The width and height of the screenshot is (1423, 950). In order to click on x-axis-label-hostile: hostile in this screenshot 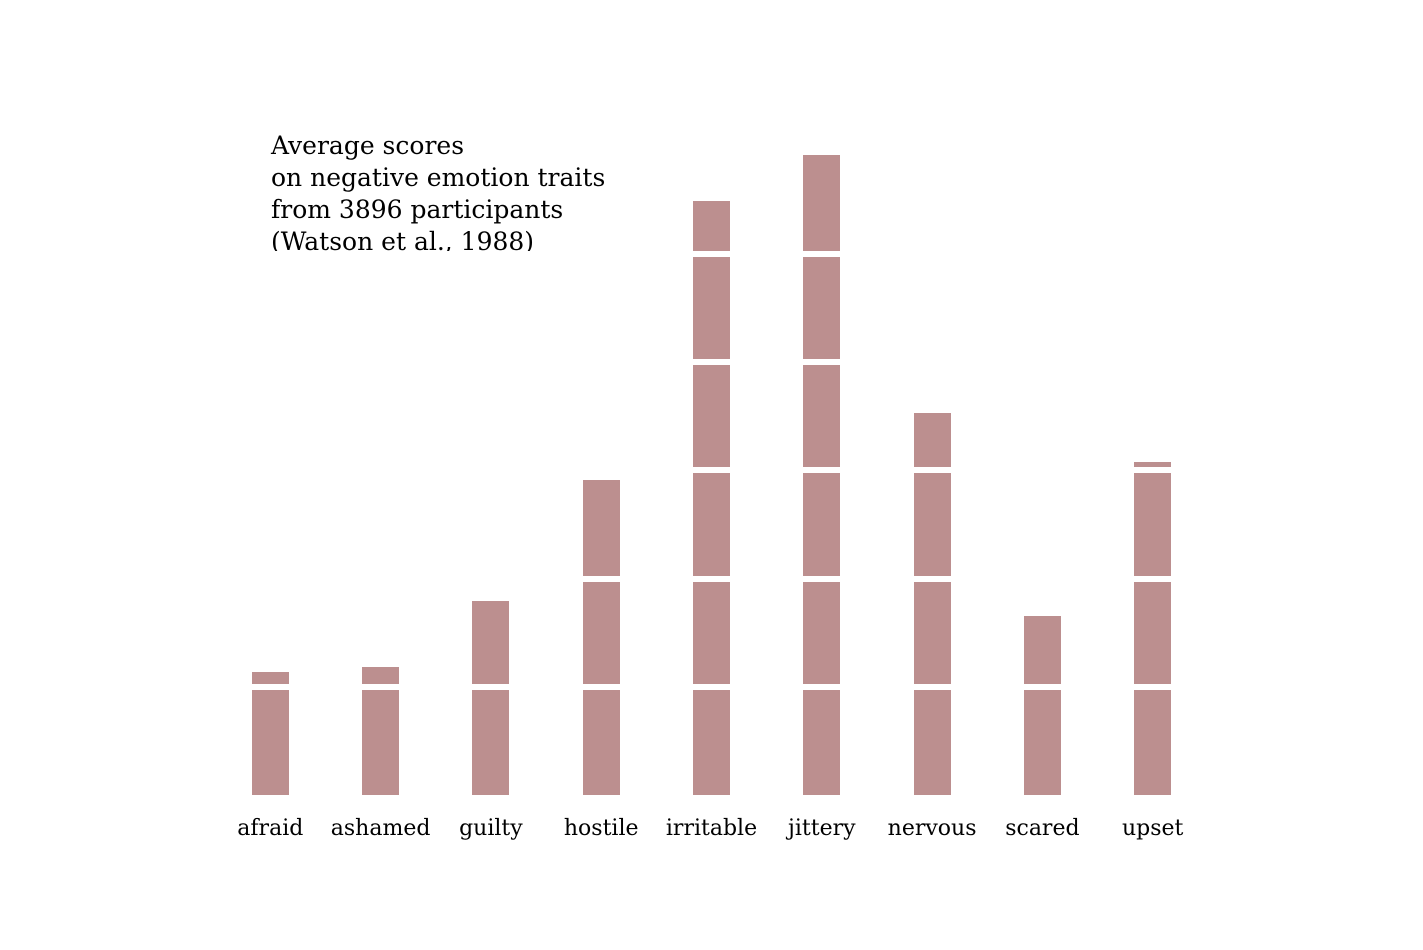, I will do `click(601, 828)`.